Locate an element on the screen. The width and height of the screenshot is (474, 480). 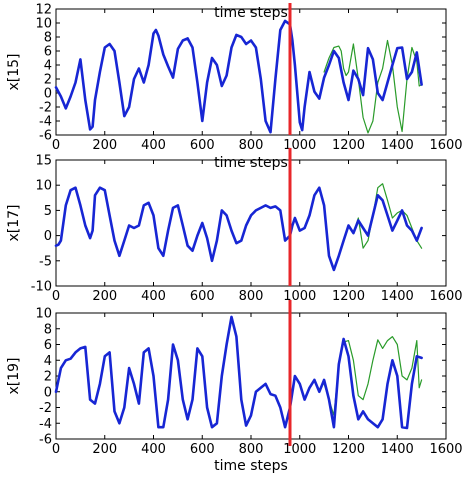
y-axis-label: x[17] is located at coordinates (14, 222).